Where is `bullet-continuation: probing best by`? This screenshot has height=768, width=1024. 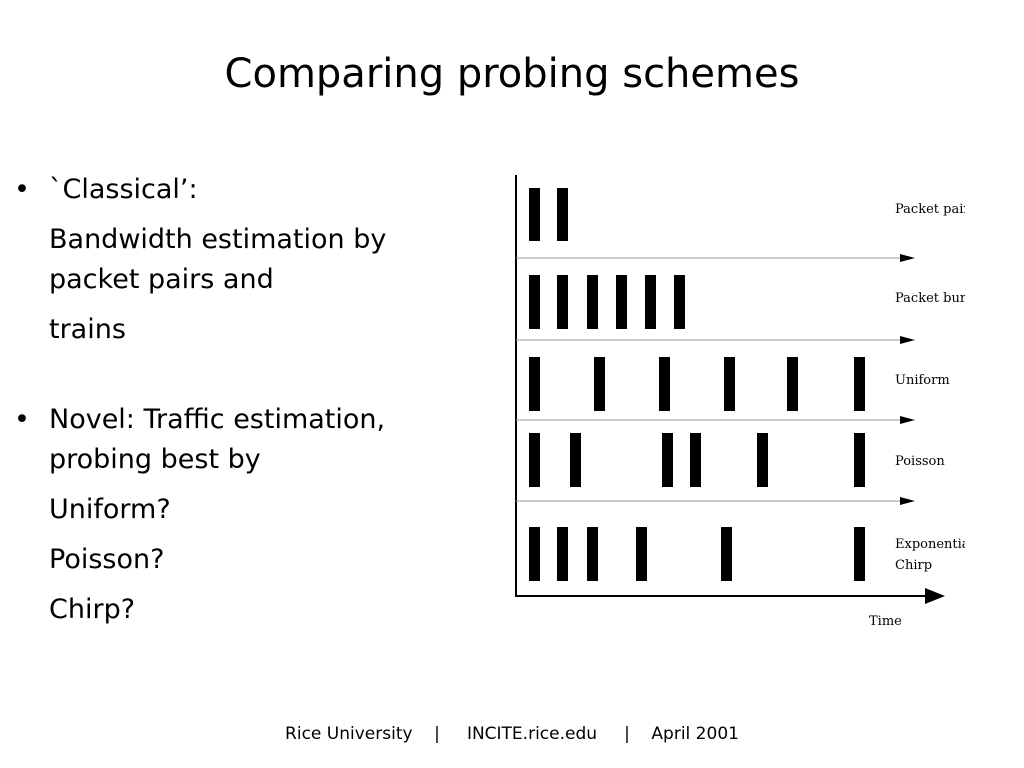 bullet-continuation: probing best by is located at coordinates (155, 459).